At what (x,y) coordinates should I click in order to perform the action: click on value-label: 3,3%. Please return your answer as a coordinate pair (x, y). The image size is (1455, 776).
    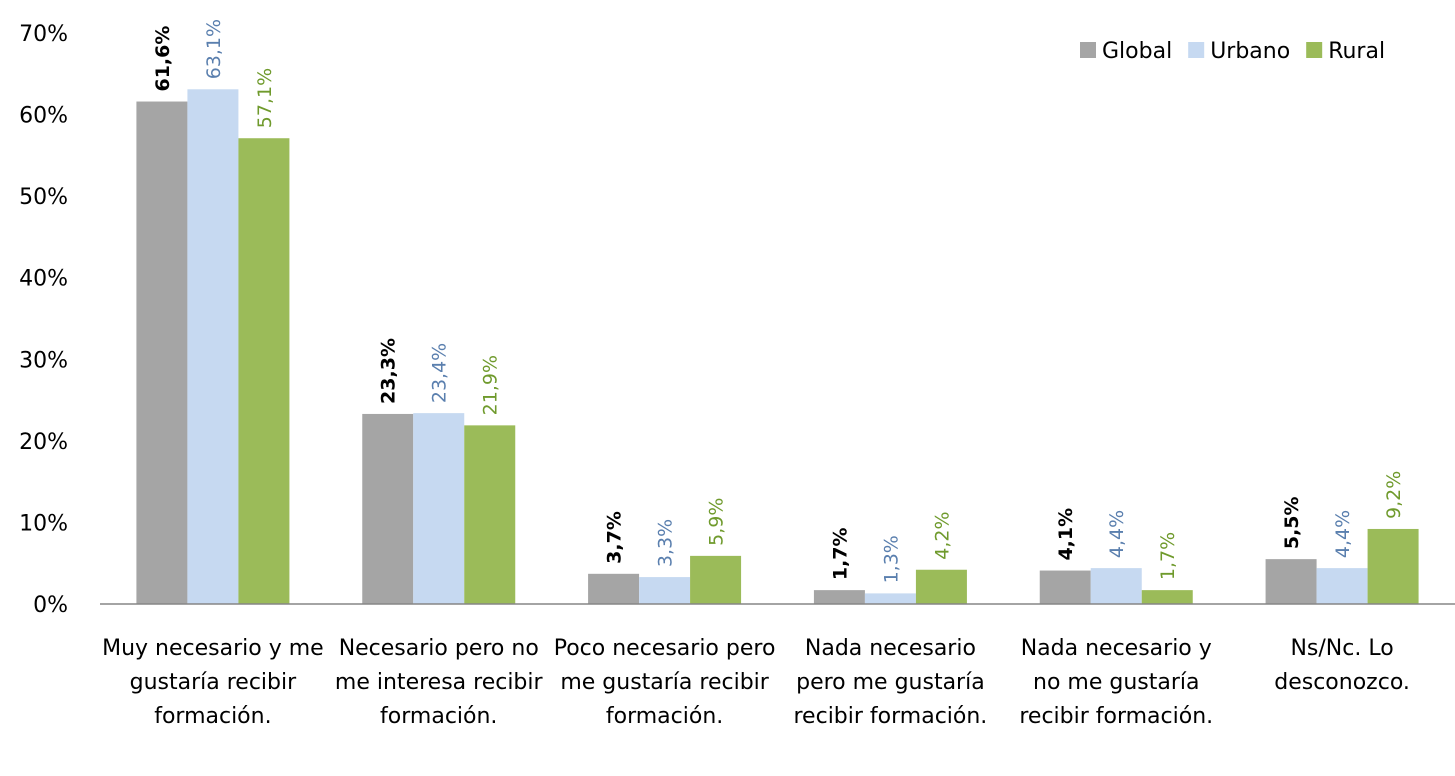
    Looking at the image, I should click on (666, 543).